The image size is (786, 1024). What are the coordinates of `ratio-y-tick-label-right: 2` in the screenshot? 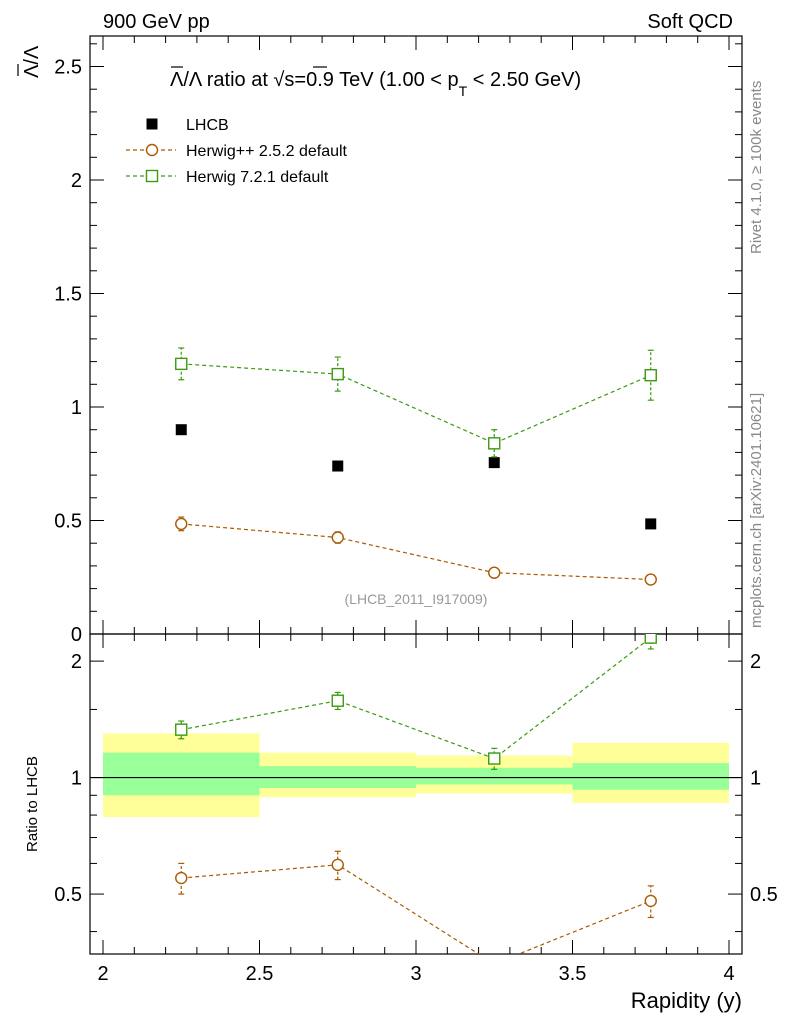 It's located at (755, 662).